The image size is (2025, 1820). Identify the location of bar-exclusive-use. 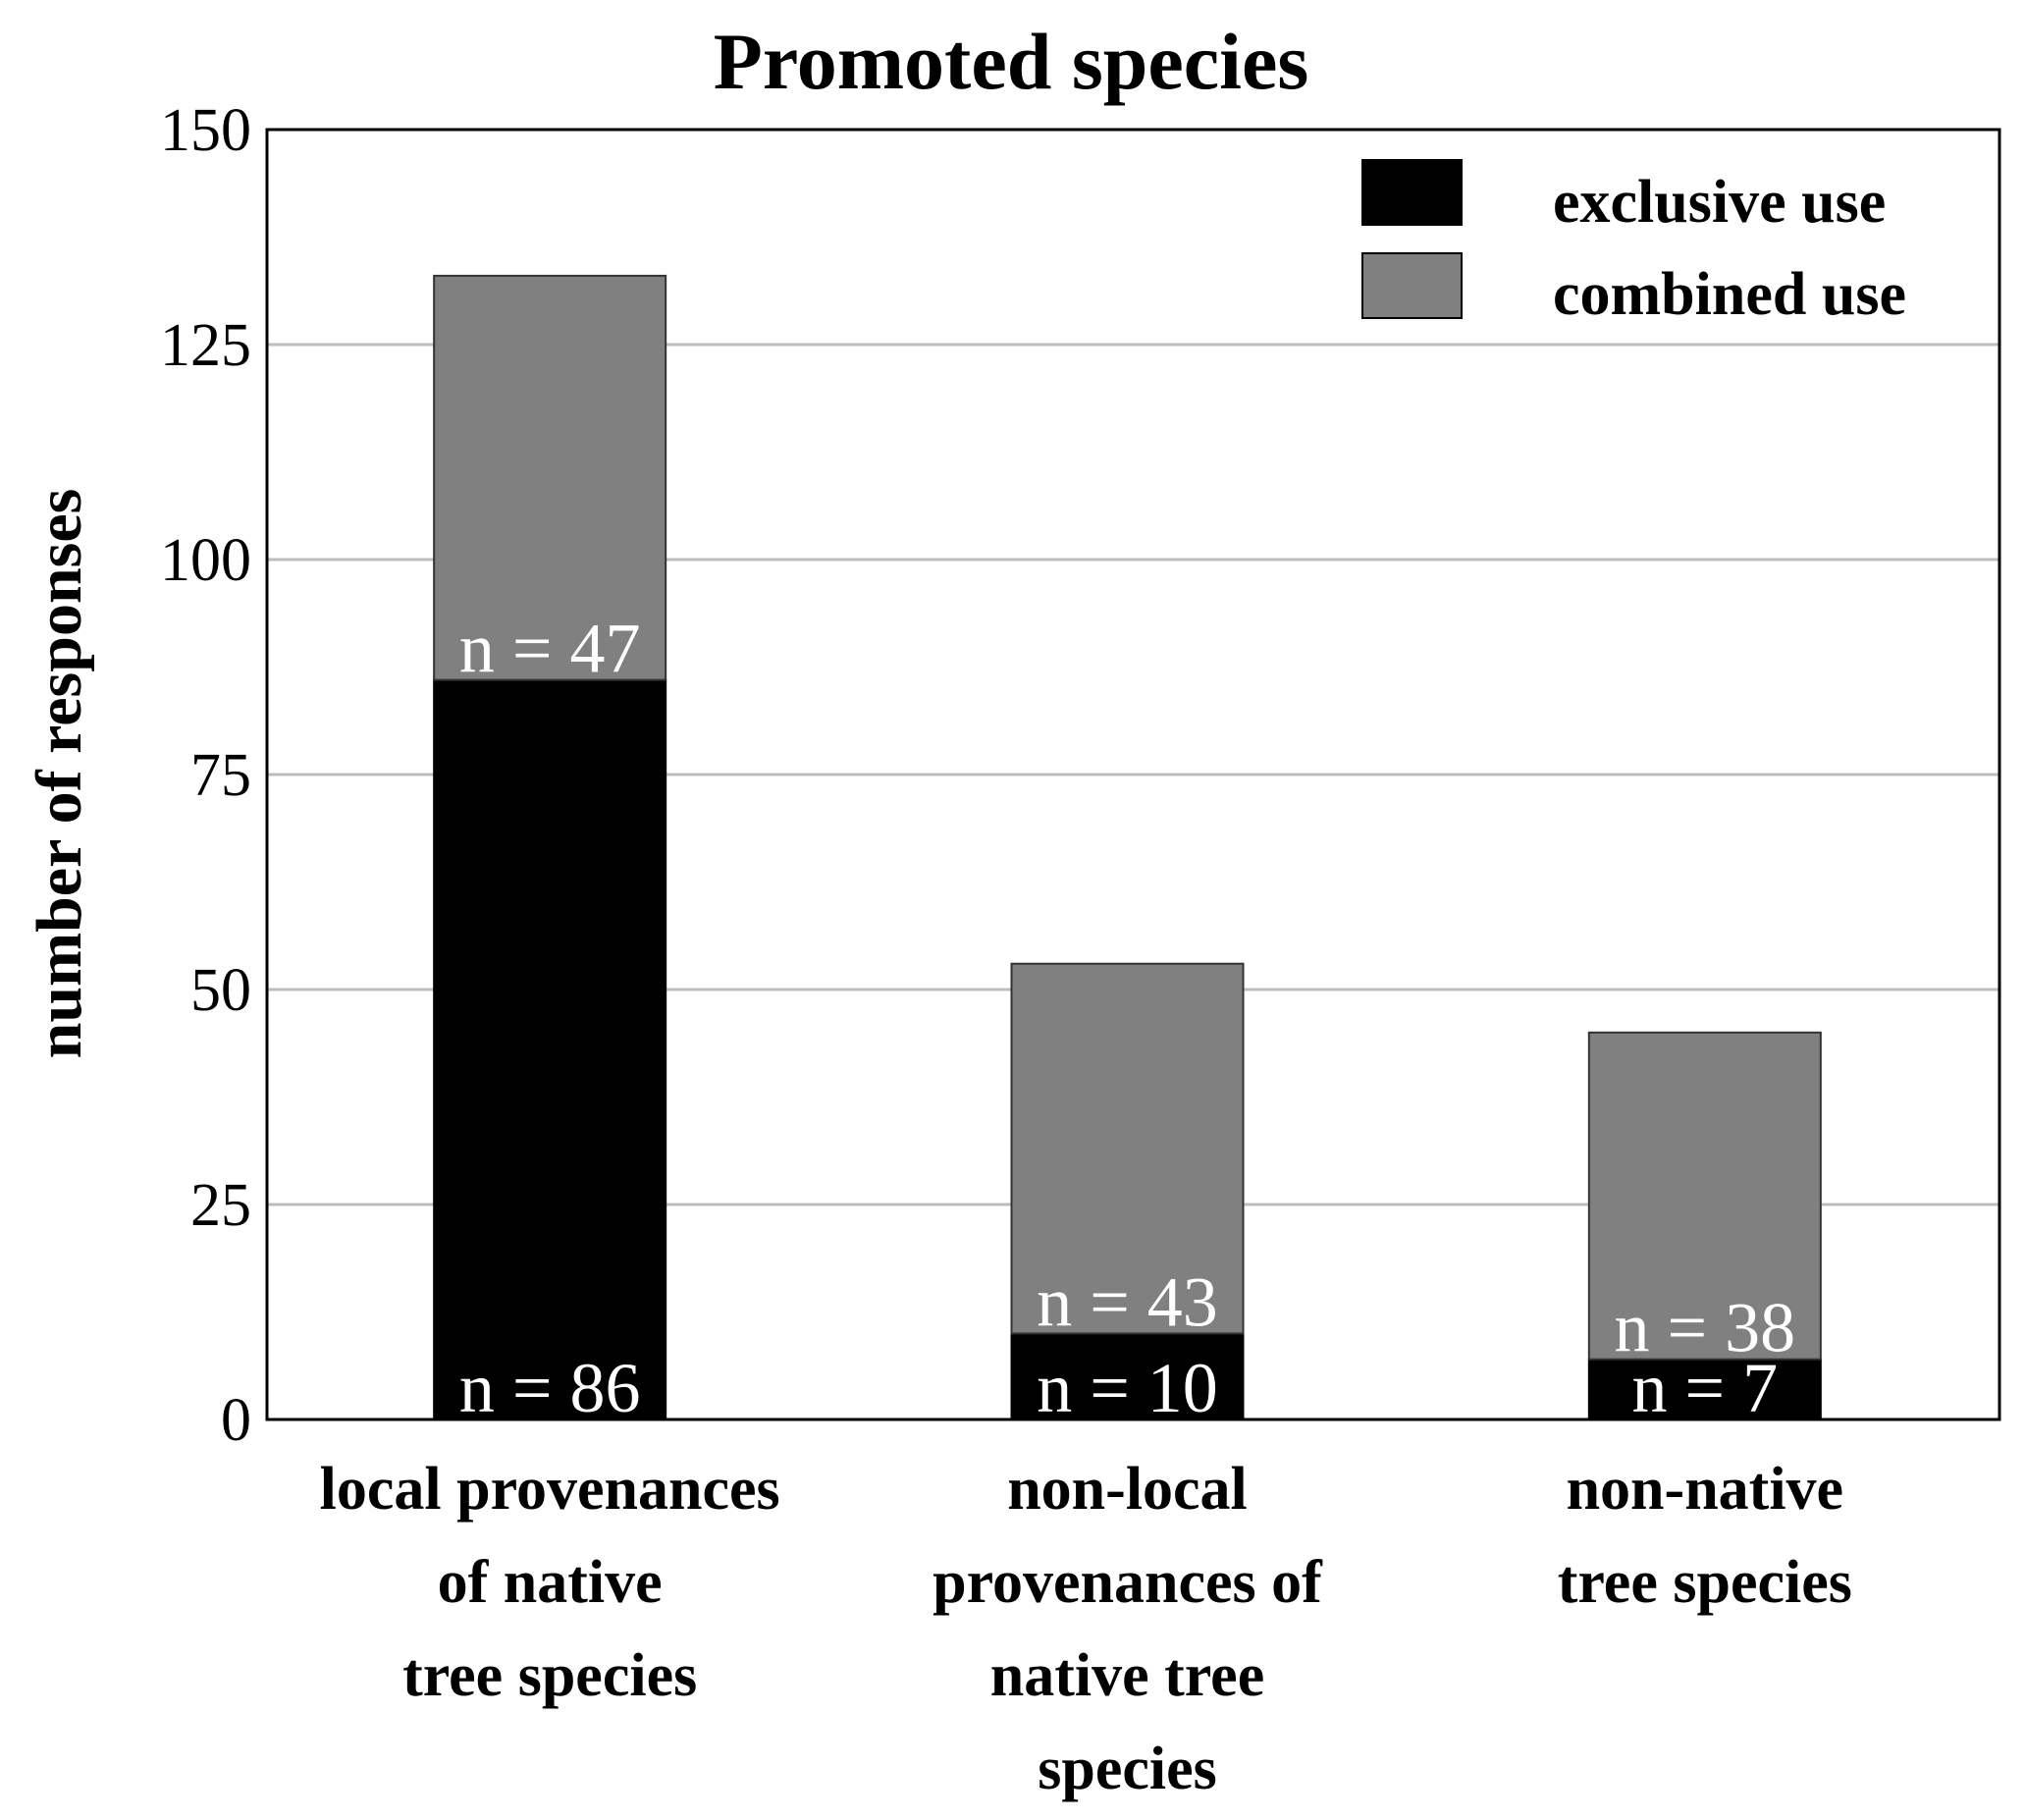
(550, 1049).